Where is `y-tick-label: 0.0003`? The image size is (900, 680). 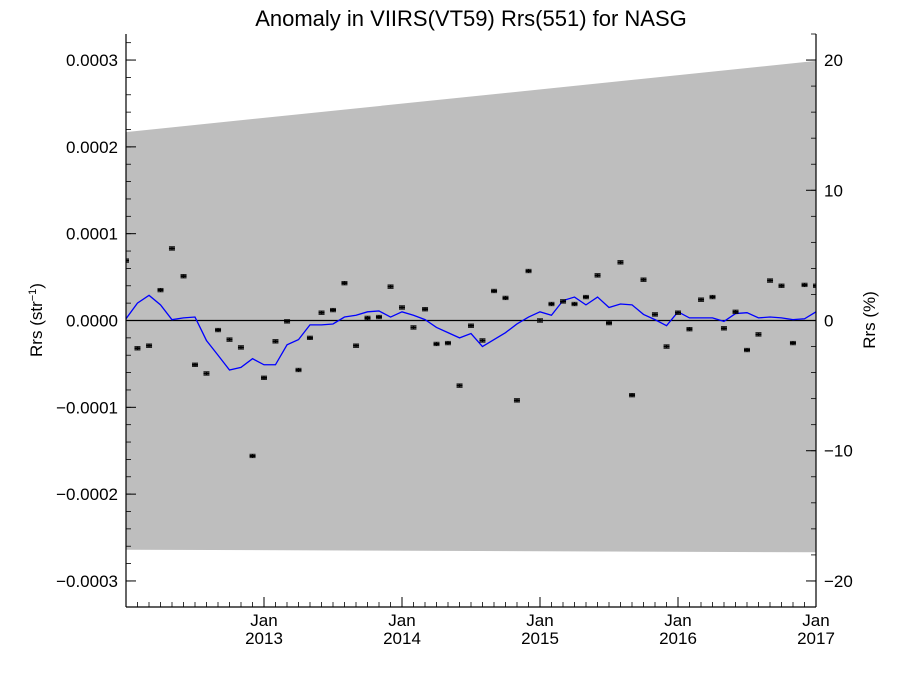 y-tick-label: 0.0003 is located at coordinates (92, 60).